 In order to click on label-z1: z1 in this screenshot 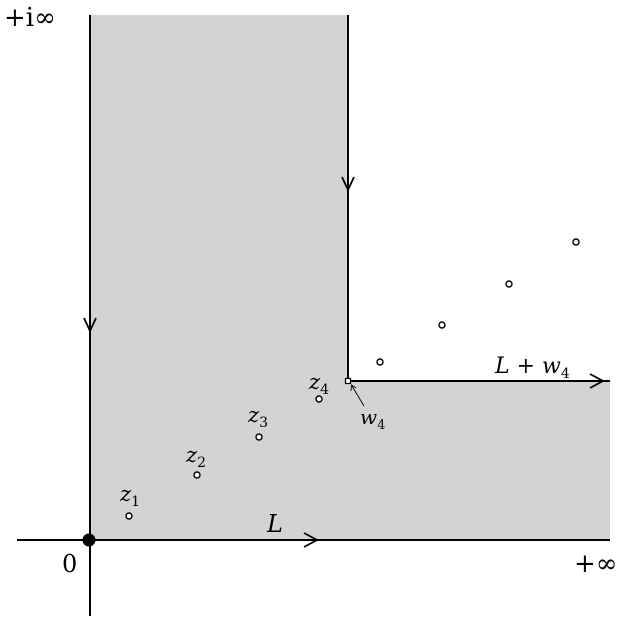, I will do `click(129, 496)`.